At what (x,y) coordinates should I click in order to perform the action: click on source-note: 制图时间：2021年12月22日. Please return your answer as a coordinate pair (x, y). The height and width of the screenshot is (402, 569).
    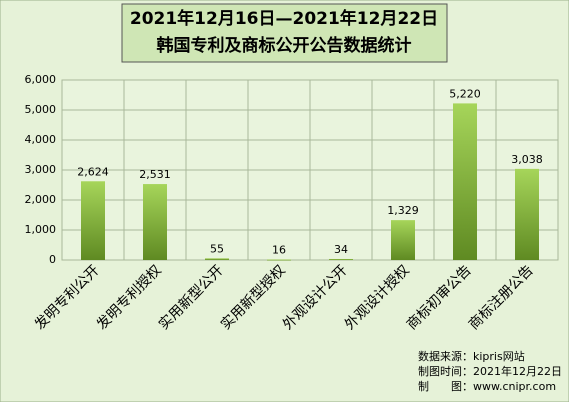
    Looking at the image, I should click on (490, 371).